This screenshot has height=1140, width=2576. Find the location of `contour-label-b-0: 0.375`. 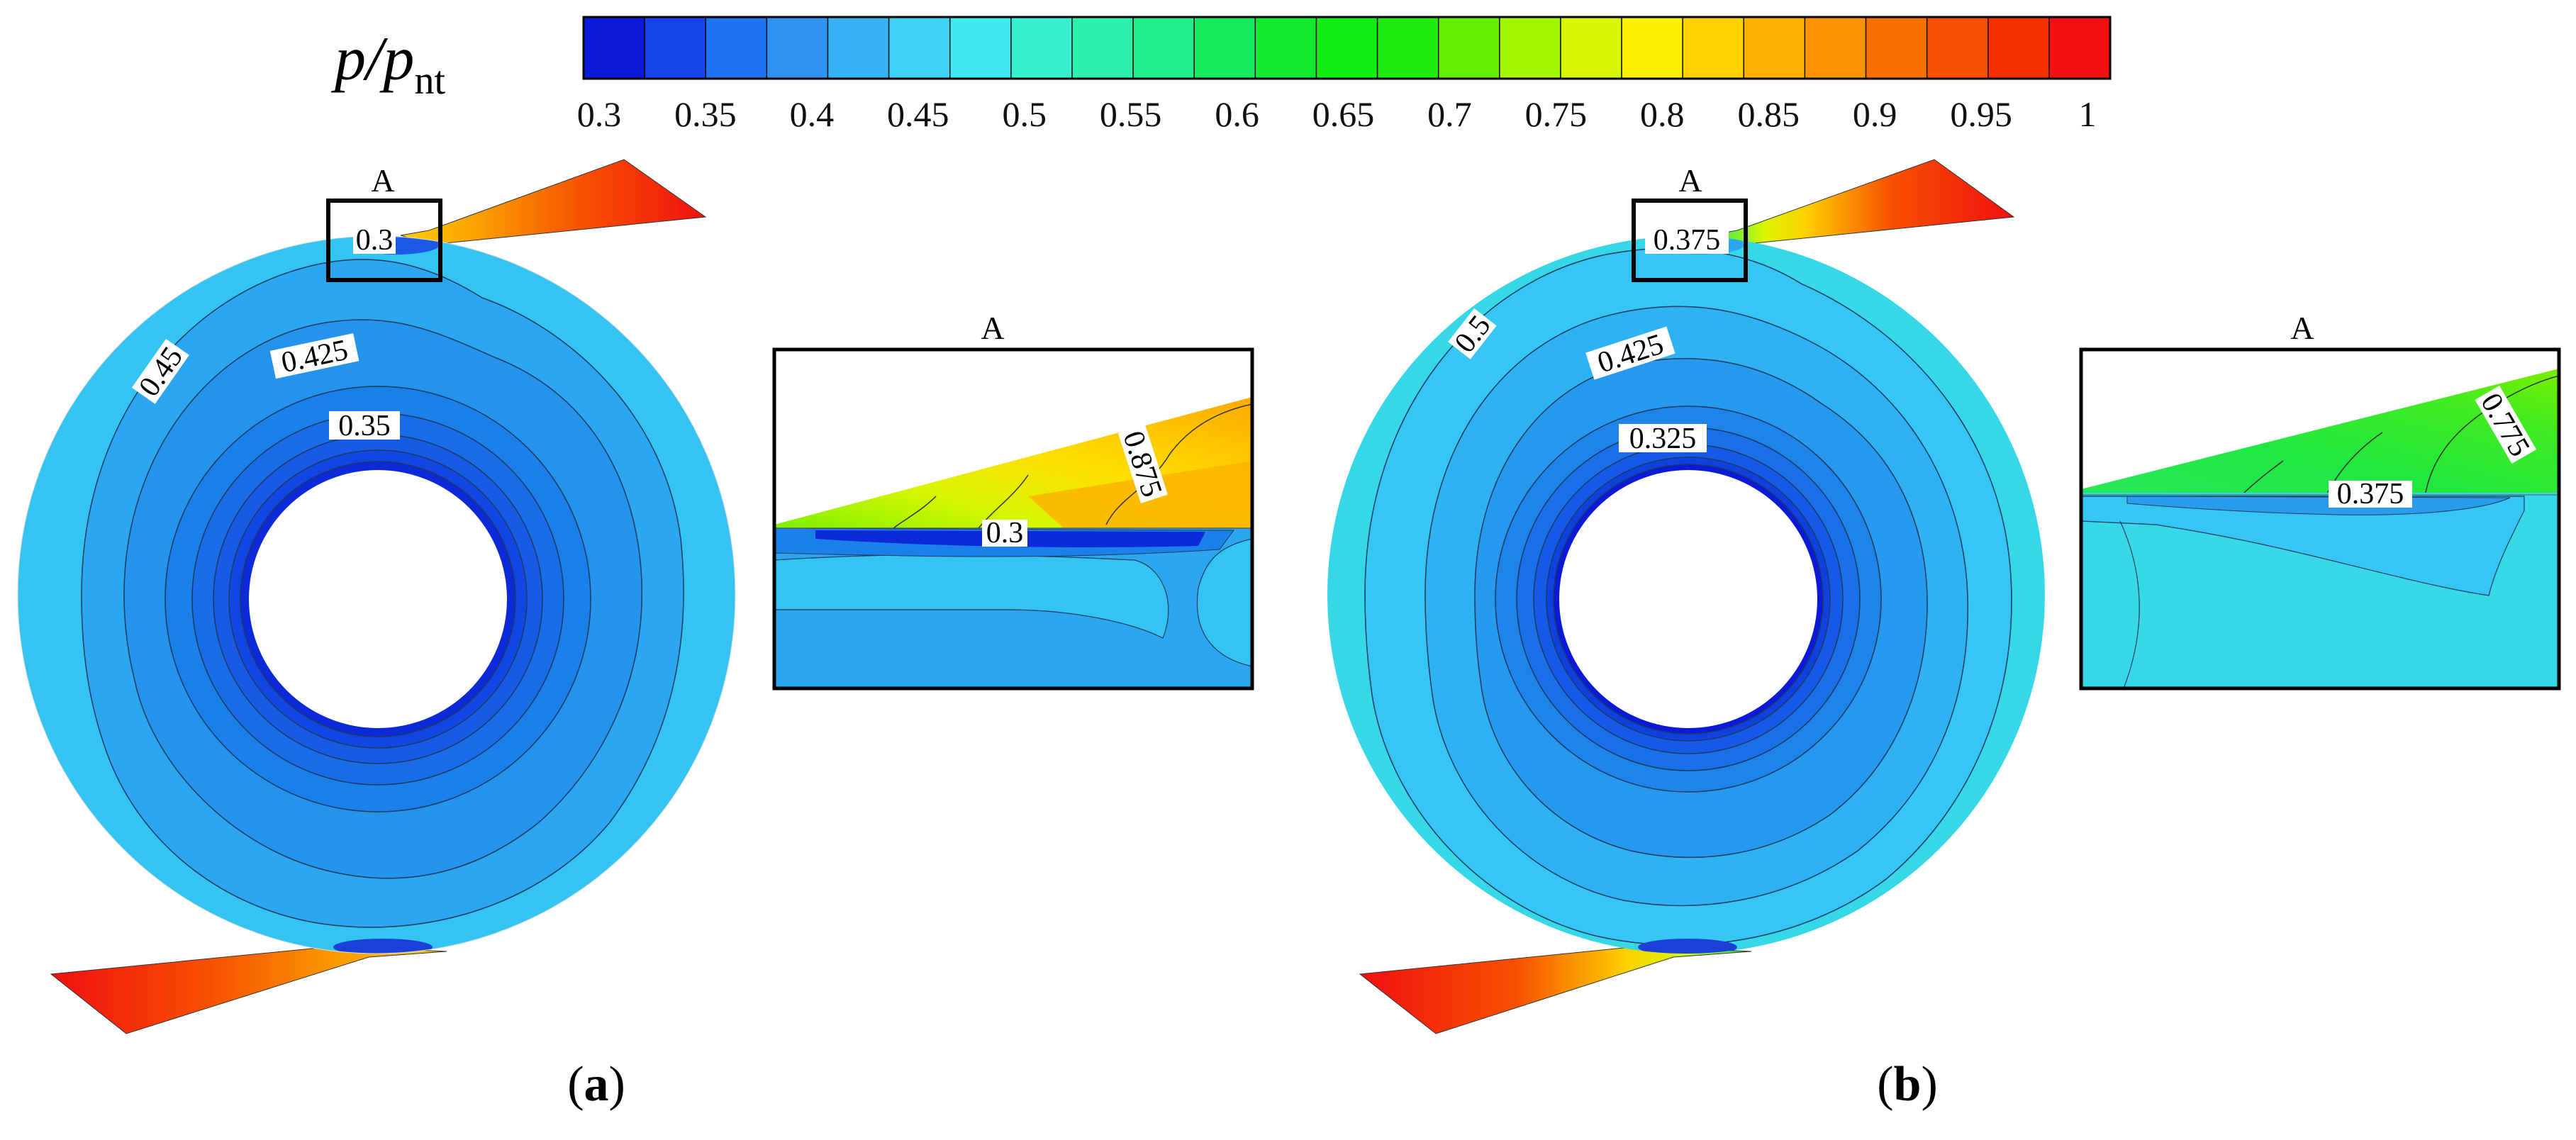

contour-label-b-0: 0.375 is located at coordinates (1687, 240).